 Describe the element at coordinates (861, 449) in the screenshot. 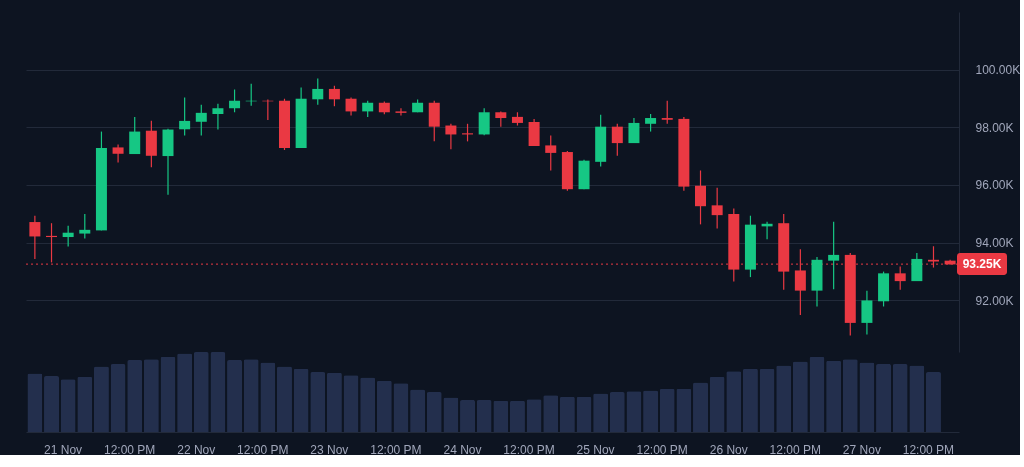

I see `x-tick-label: 27 Nov` at that location.